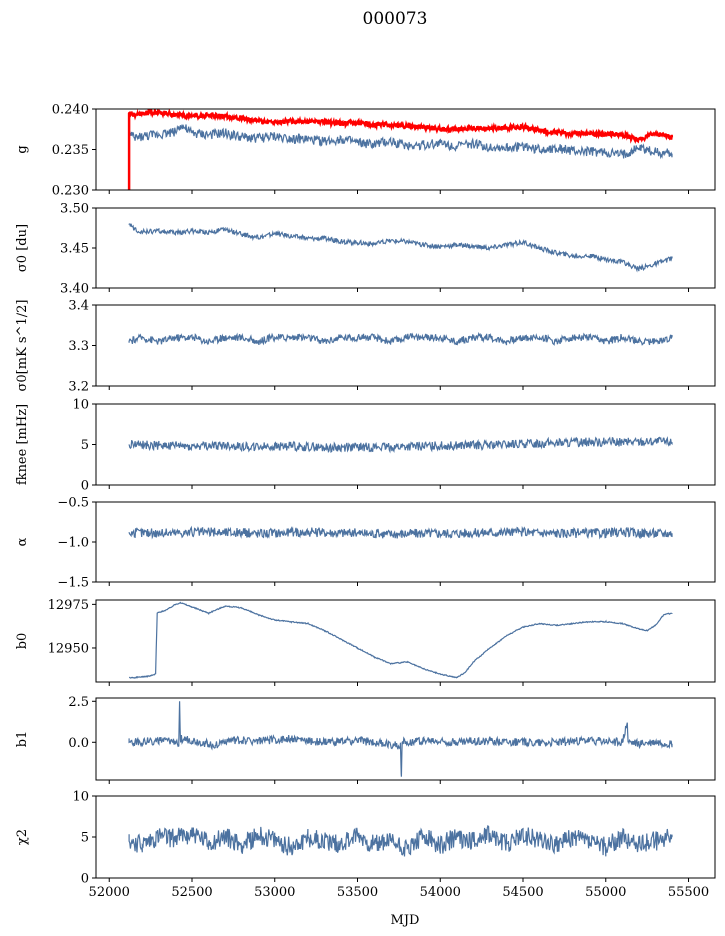  I want to click on y-axis-label: α, so click(22, 541).